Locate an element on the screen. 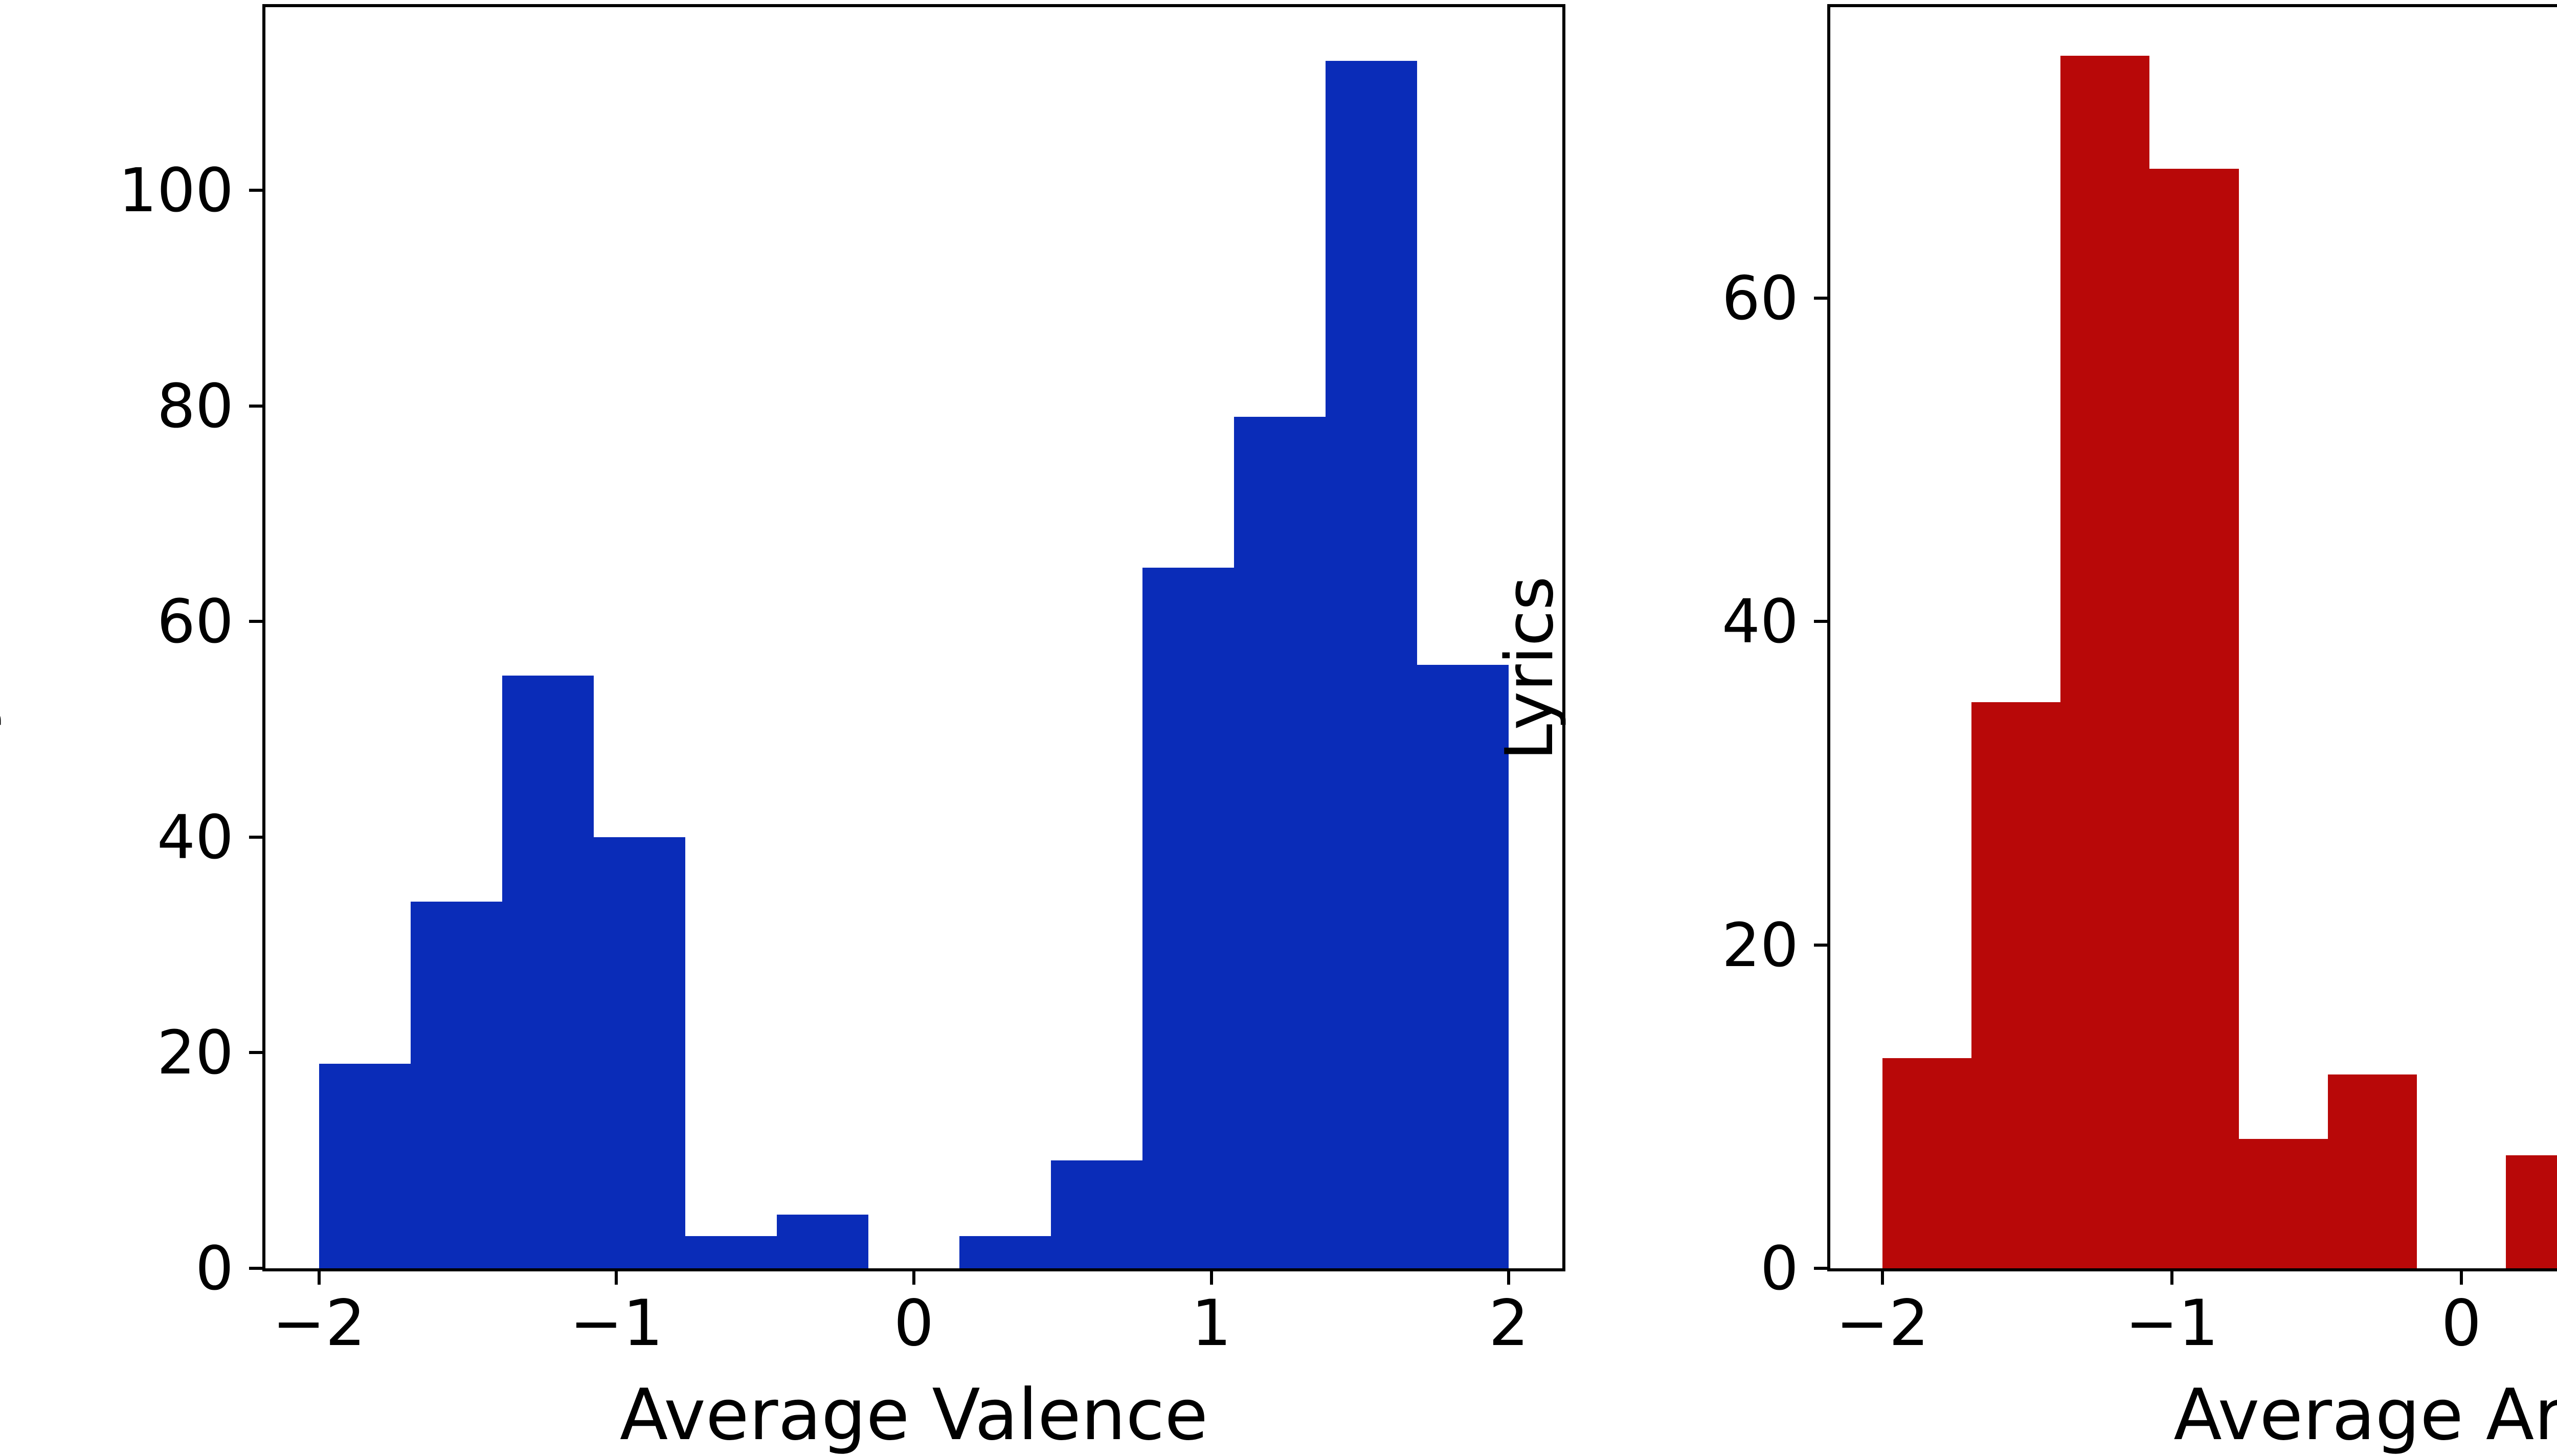 The height and width of the screenshot is (1456, 2557). y-tick-label: 100 is located at coordinates (176, 190).